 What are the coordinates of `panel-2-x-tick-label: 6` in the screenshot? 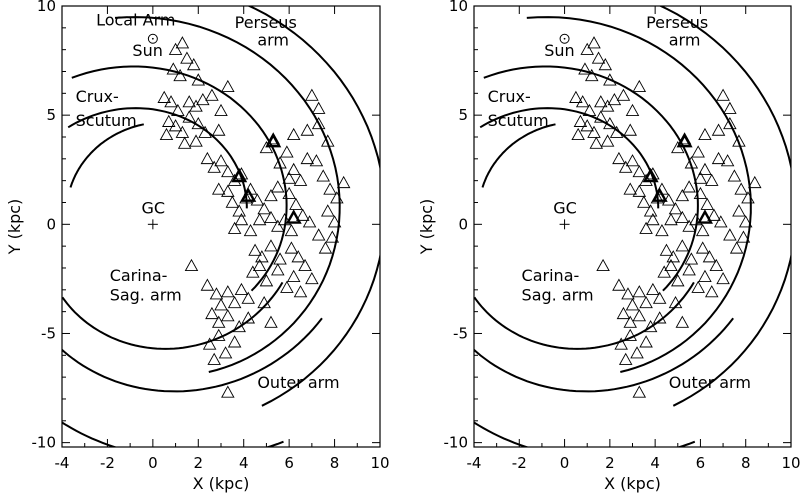 It's located at (701, 463).